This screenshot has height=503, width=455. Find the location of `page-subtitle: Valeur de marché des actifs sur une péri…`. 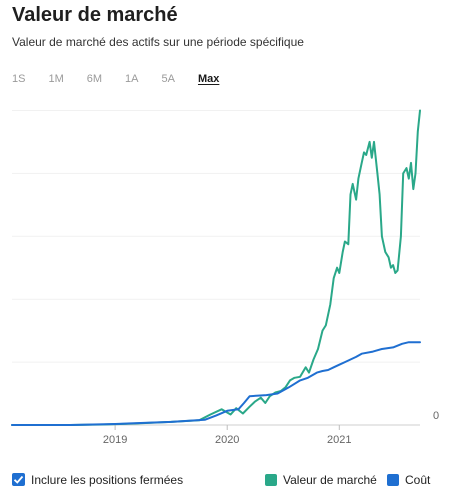

page-subtitle: Valeur de marché des actifs sur une péri… is located at coordinates (158, 42).